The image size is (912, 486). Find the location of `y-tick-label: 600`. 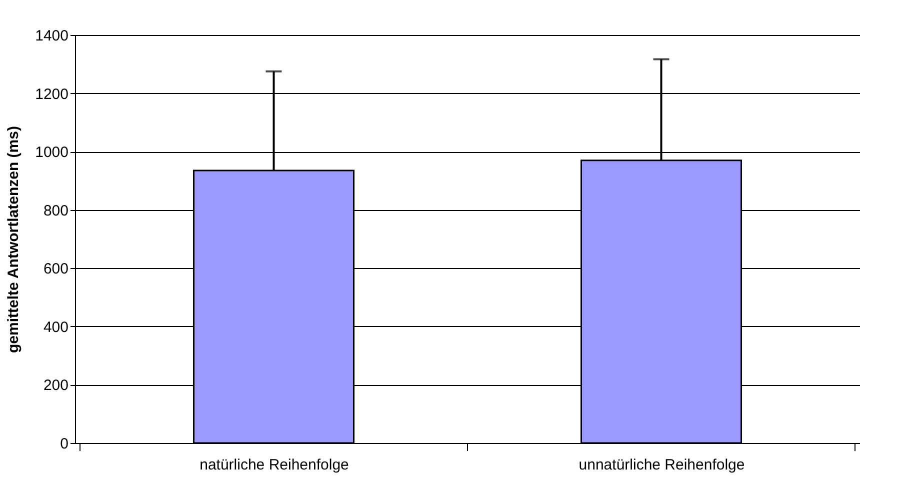

y-tick-label: 600 is located at coordinates (55, 269).